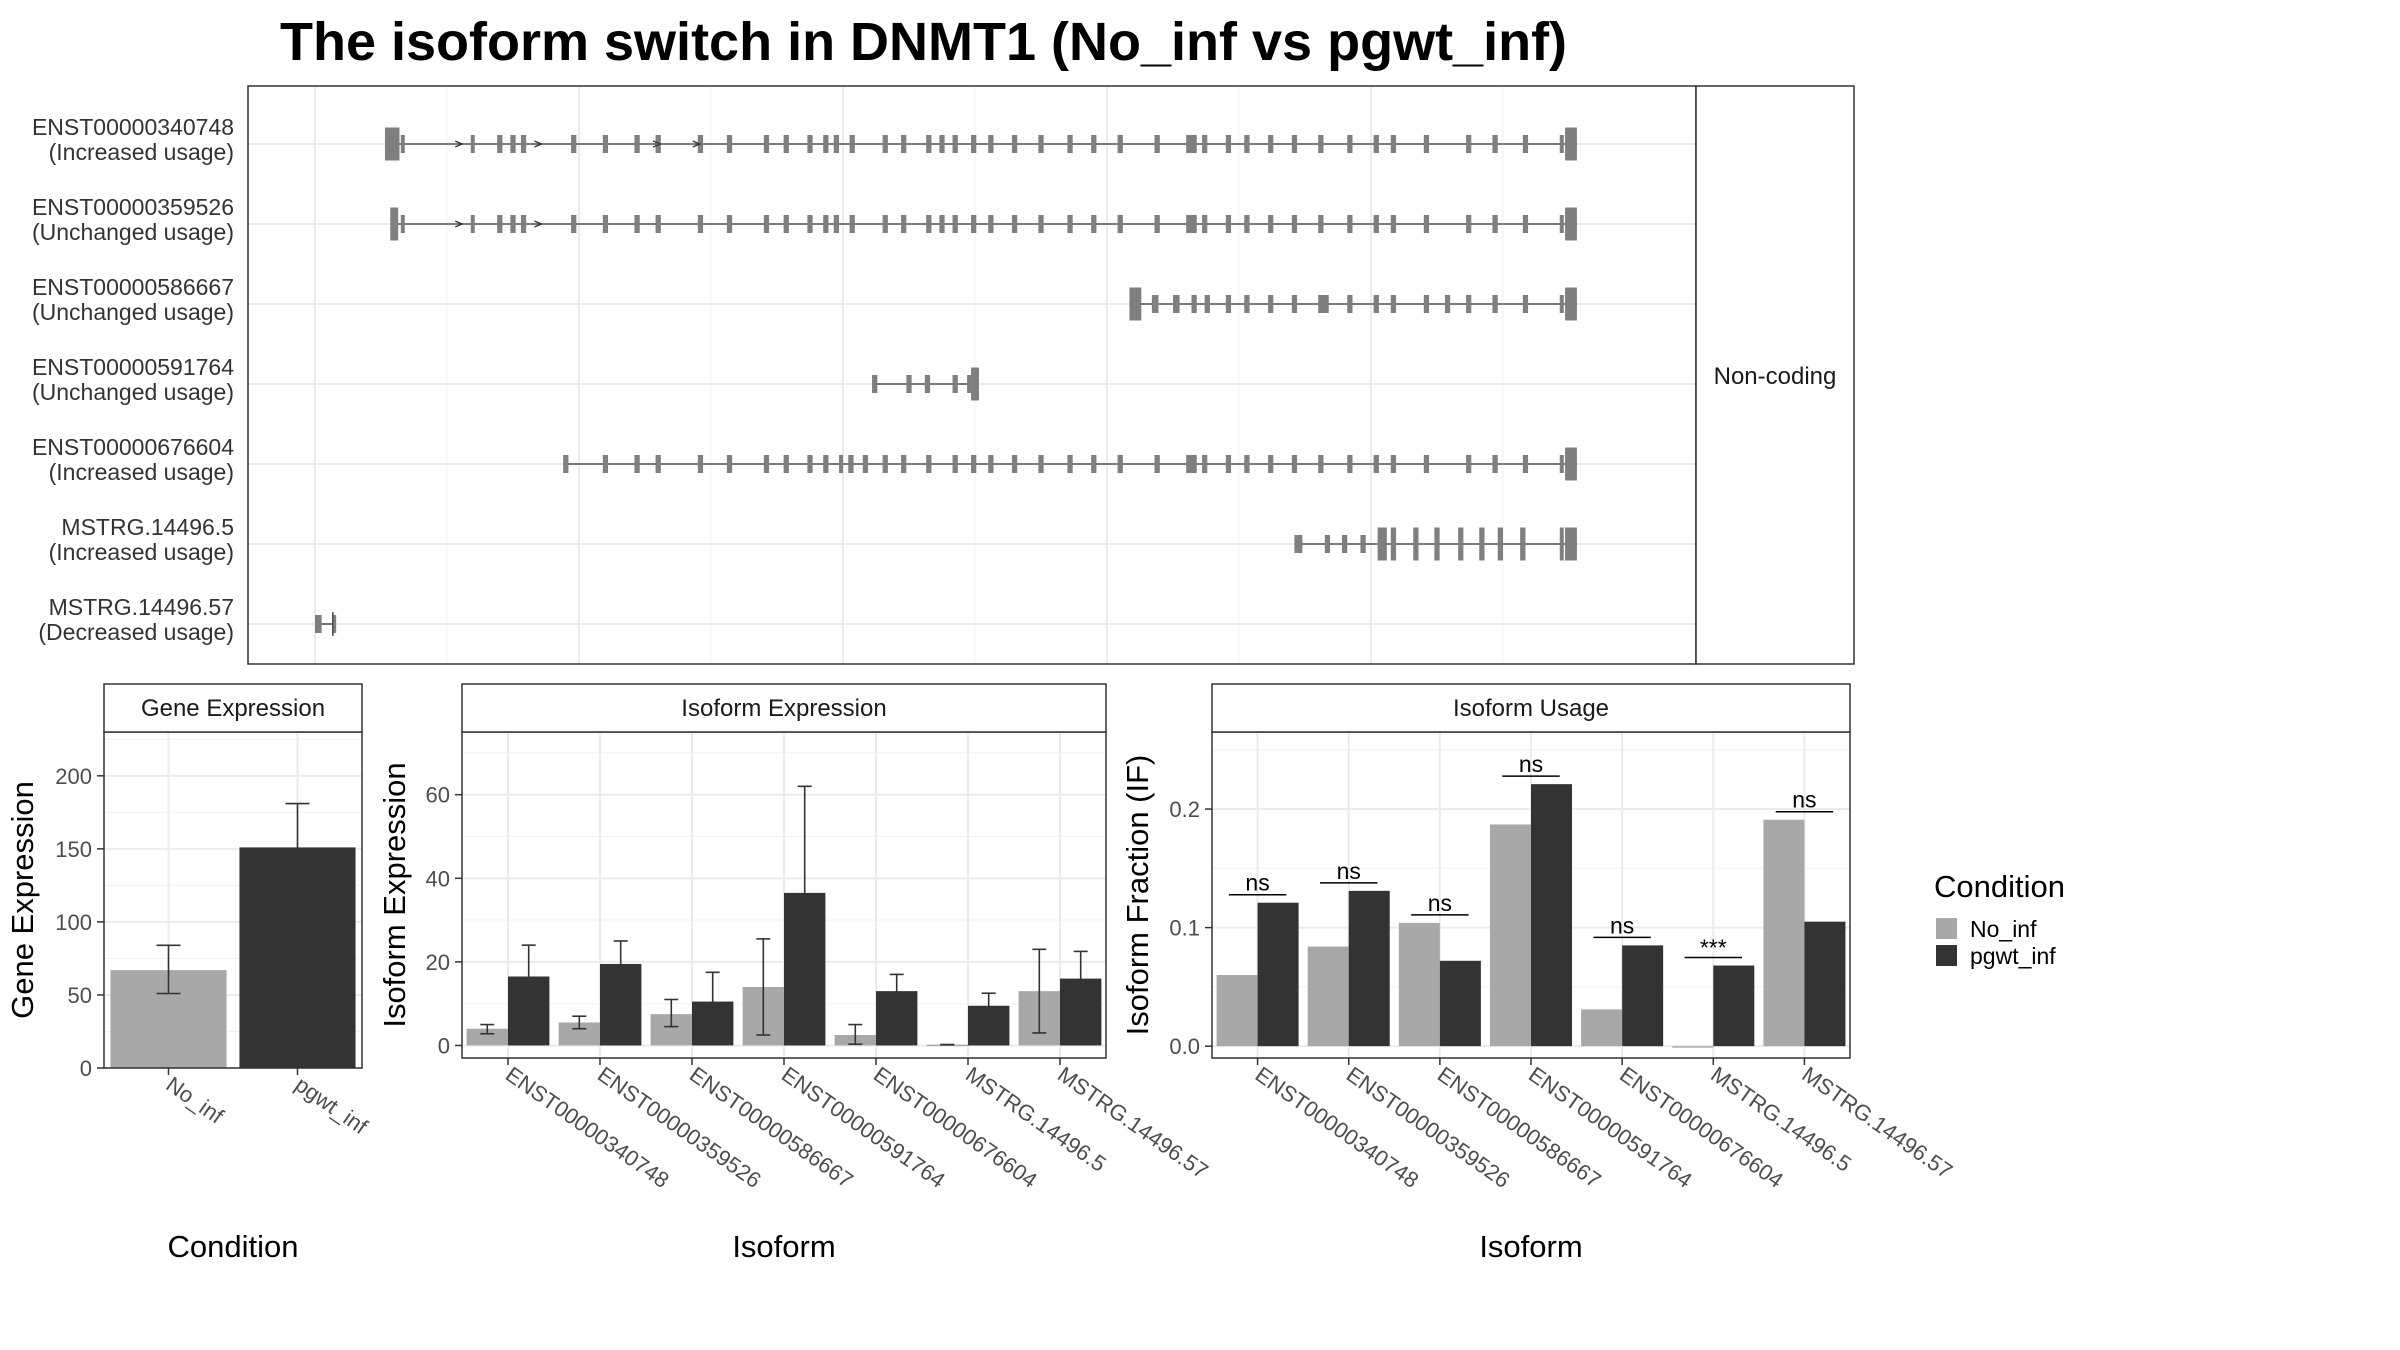  What do you see at coordinates (2013, 956) in the screenshot?
I see `legend-label-pgwt-inf: pgwt_inf` at bounding box center [2013, 956].